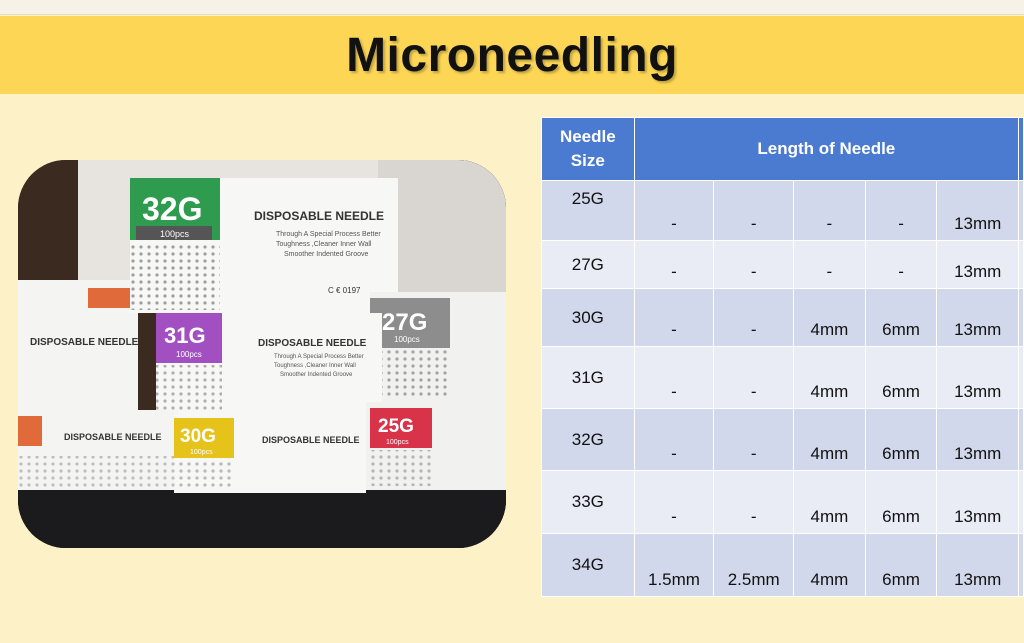  I want to click on table-row: 33G - - 4mm 6mm 13mm, so click(782, 502).